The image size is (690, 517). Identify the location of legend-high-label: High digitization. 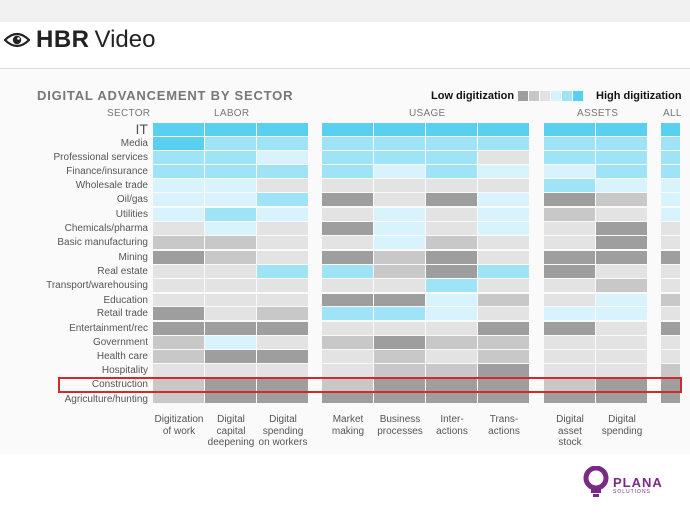
(639, 96).